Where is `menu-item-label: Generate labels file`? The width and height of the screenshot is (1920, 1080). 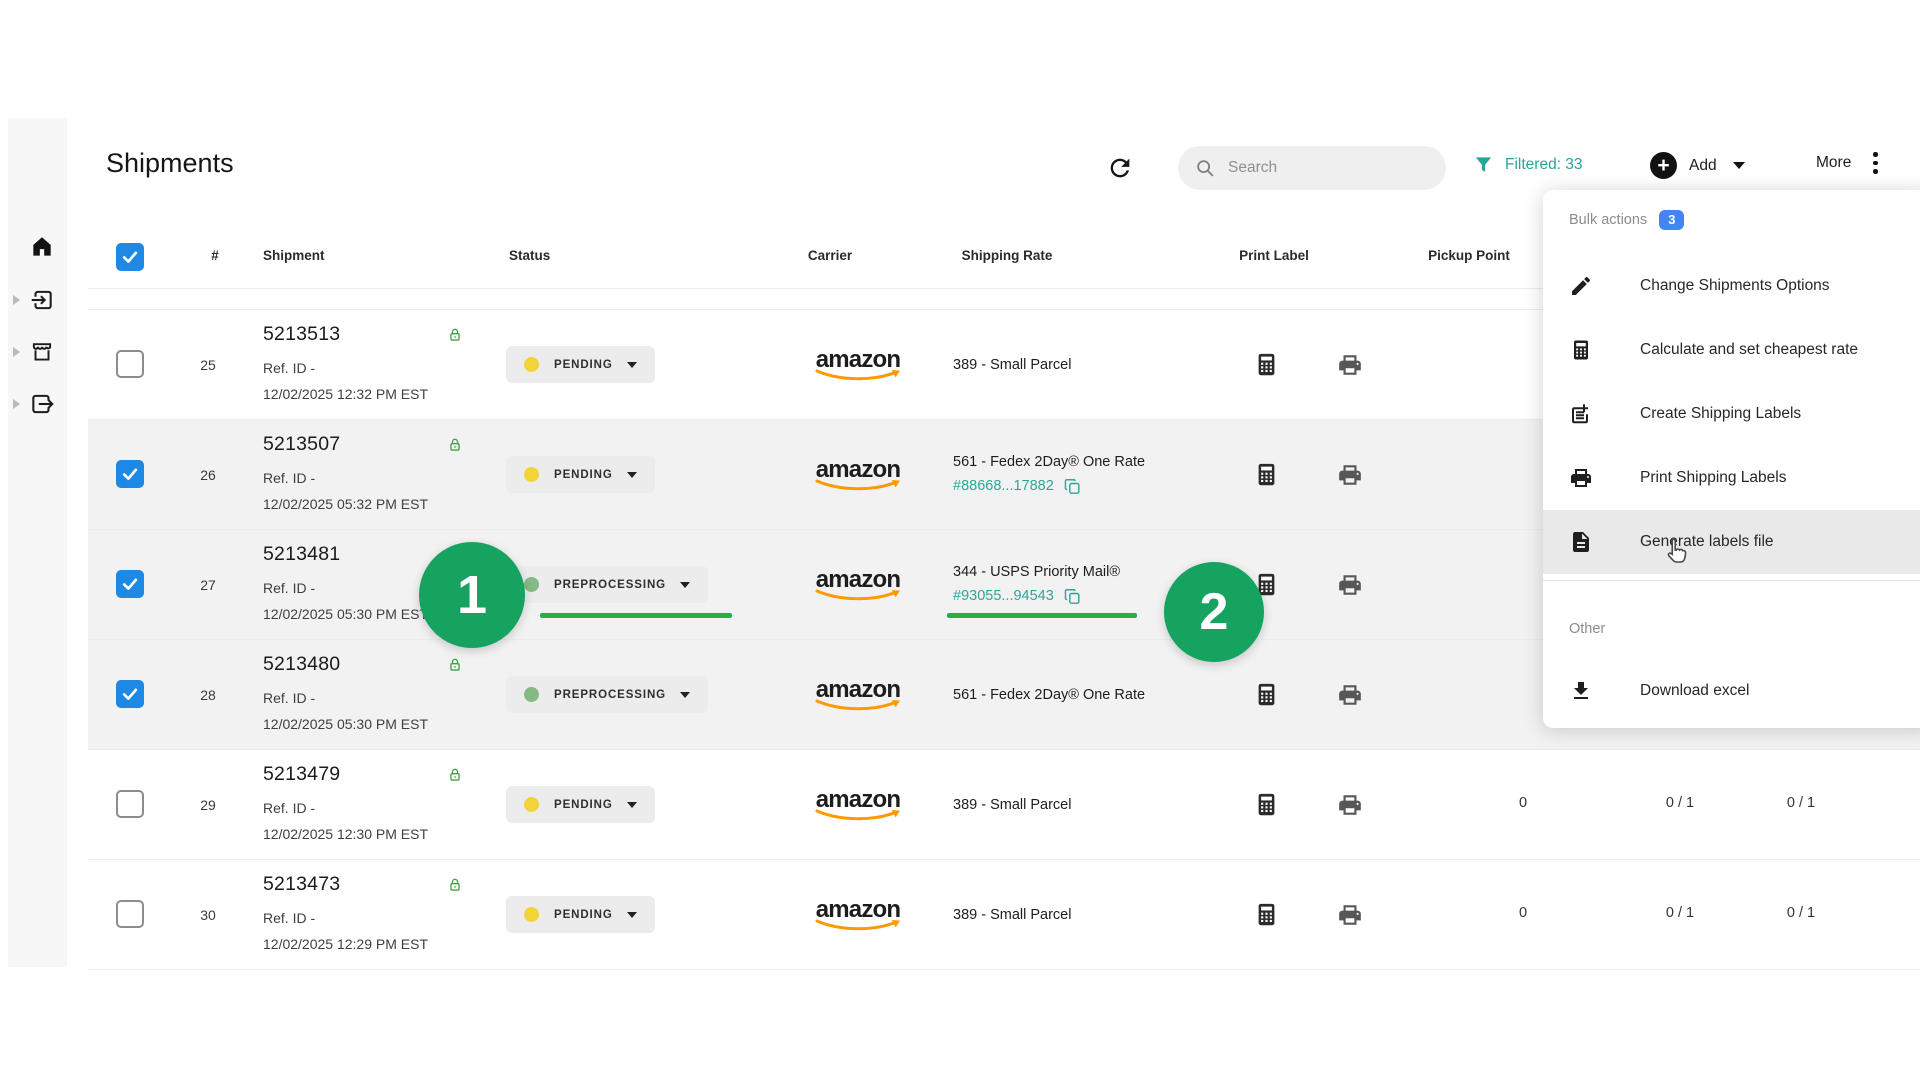 menu-item-label: Generate labels file is located at coordinates (1707, 541).